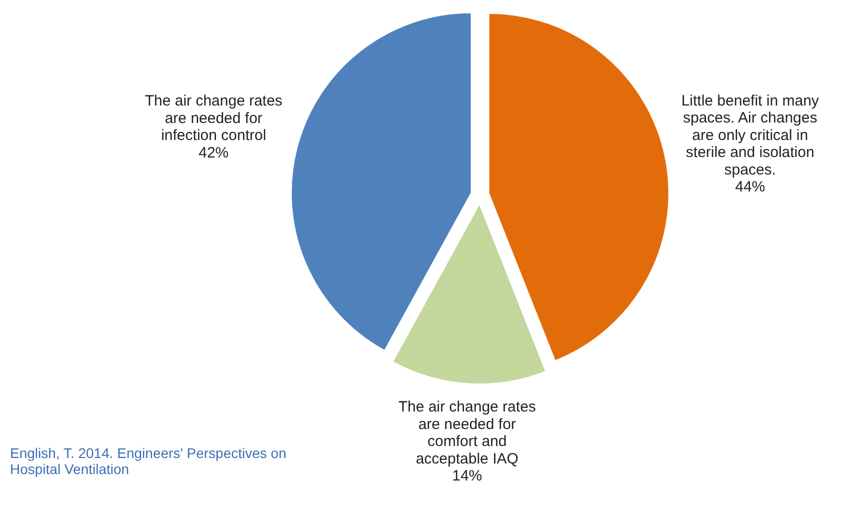  I want to click on data-label: 14%, so click(467, 476).